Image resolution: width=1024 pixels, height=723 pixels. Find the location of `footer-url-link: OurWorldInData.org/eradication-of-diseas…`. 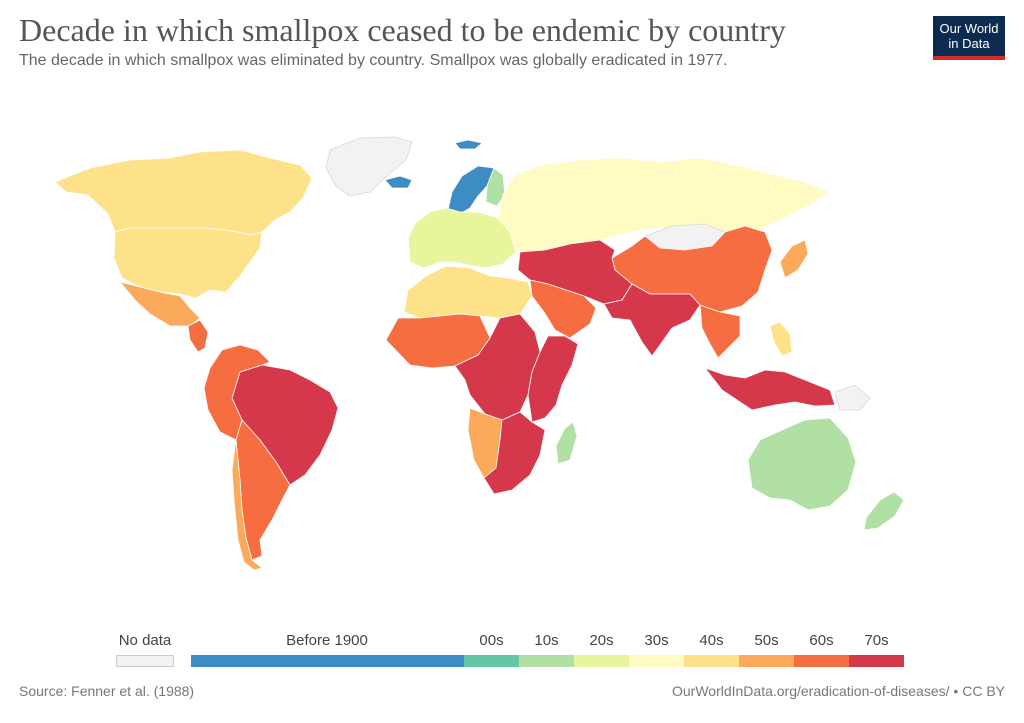

footer-url-link: OurWorldInData.org/eradication-of-diseas… is located at coordinates (810, 691).